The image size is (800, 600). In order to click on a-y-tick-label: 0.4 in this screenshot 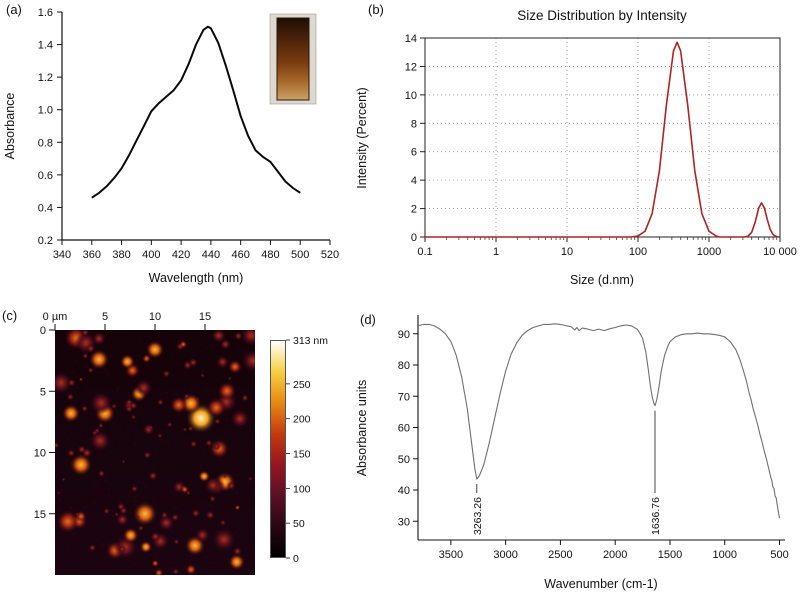, I will do `click(45, 208)`.